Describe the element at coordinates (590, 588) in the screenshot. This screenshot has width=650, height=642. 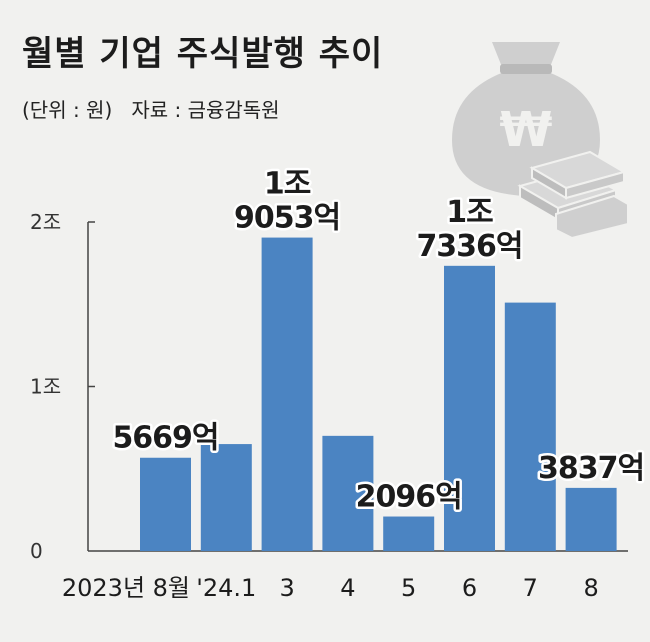
I see `x-category-label: 8` at that location.